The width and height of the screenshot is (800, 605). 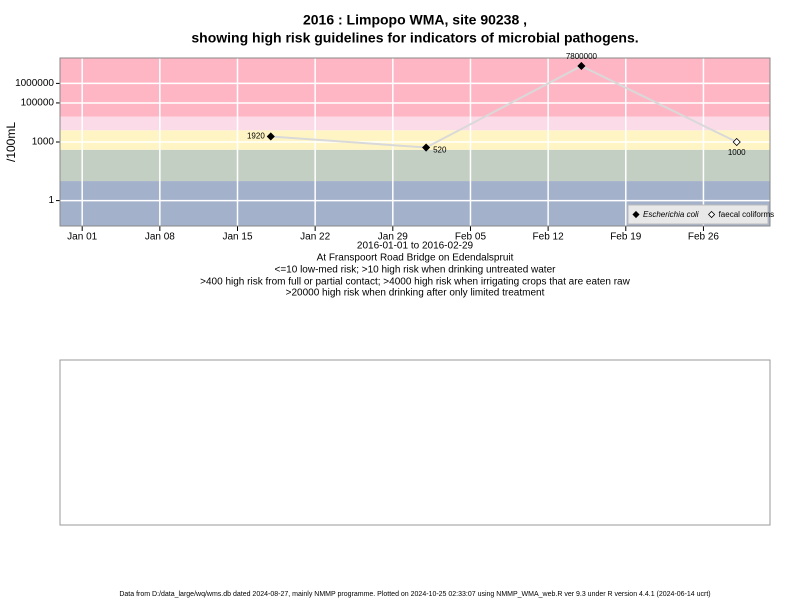 I want to click on legend-box, so click(x=698, y=214).